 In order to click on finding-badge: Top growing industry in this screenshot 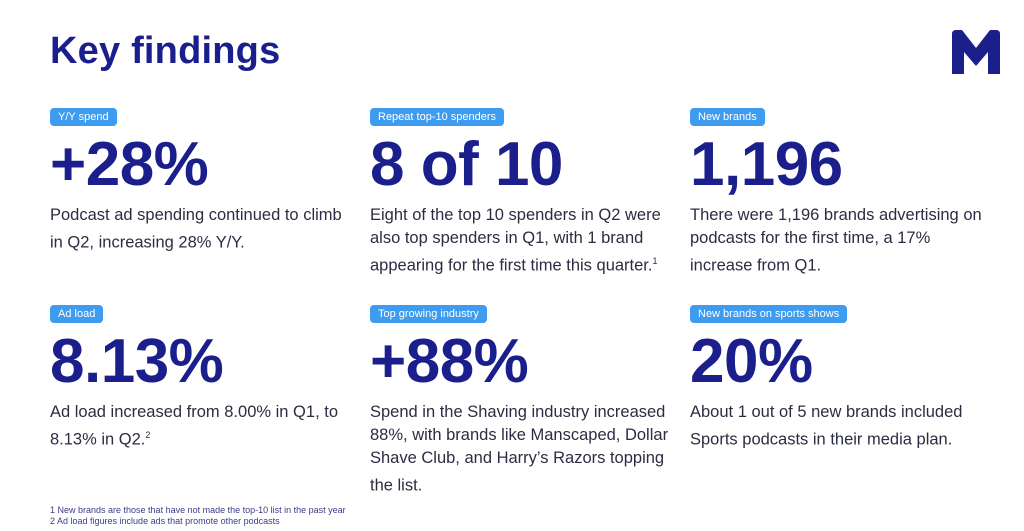, I will do `click(428, 314)`.